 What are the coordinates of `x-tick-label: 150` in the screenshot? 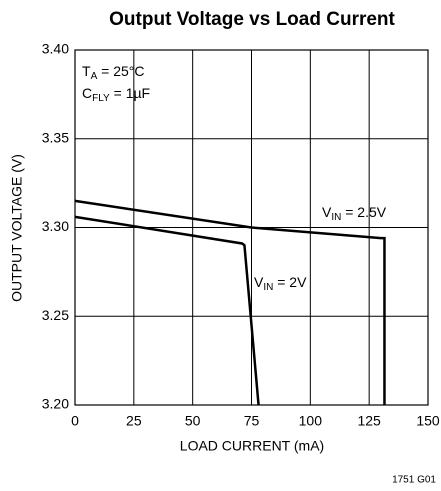 It's located at (428, 421).